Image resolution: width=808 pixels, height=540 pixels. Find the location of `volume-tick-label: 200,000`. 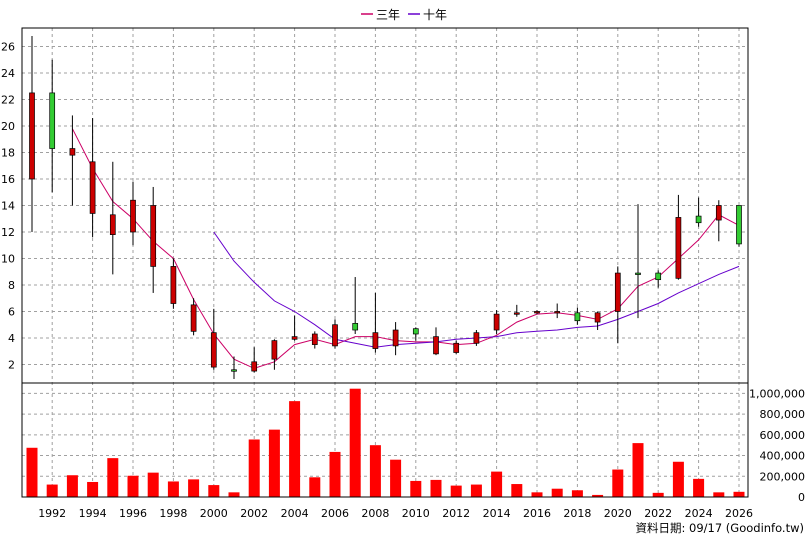

volume-tick-label: 200,000 is located at coordinates (783, 476).